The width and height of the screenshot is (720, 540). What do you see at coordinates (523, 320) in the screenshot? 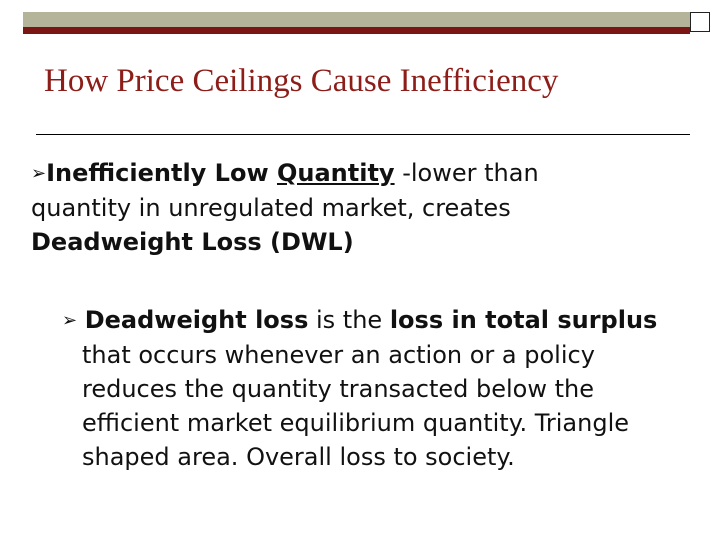
I see `bullet2-bold-phrase: loss in total surplus` at bounding box center [523, 320].